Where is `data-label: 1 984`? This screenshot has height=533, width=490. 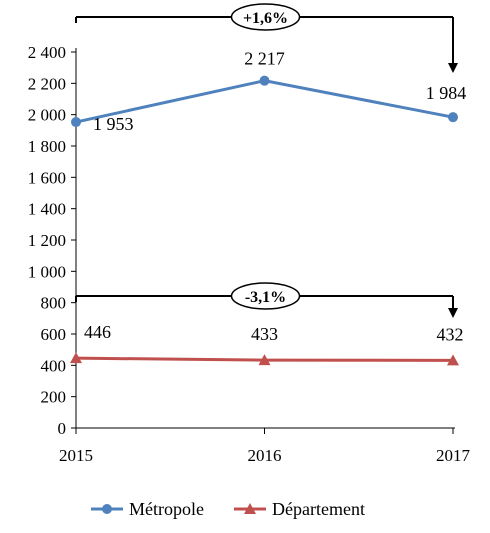
data-label: 1 984 is located at coordinates (446, 93).